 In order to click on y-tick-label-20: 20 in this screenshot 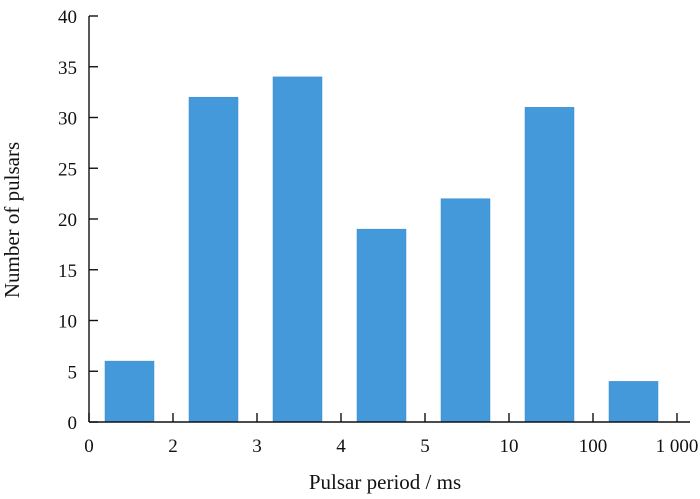, I will do `click(67, 220)`.